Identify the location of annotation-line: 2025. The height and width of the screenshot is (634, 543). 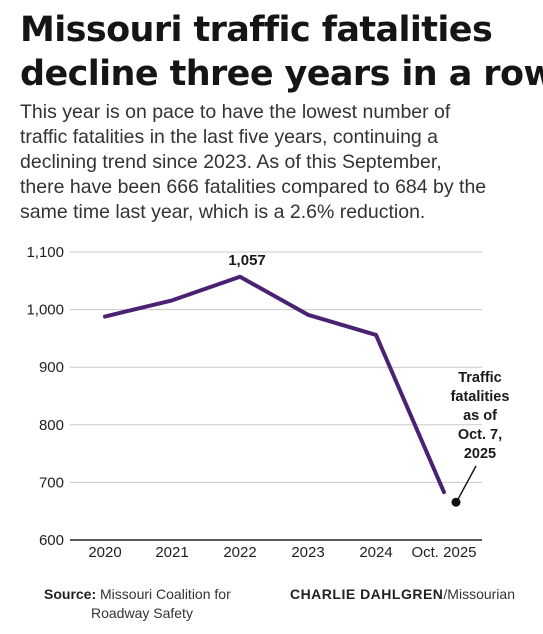
(480, 454).